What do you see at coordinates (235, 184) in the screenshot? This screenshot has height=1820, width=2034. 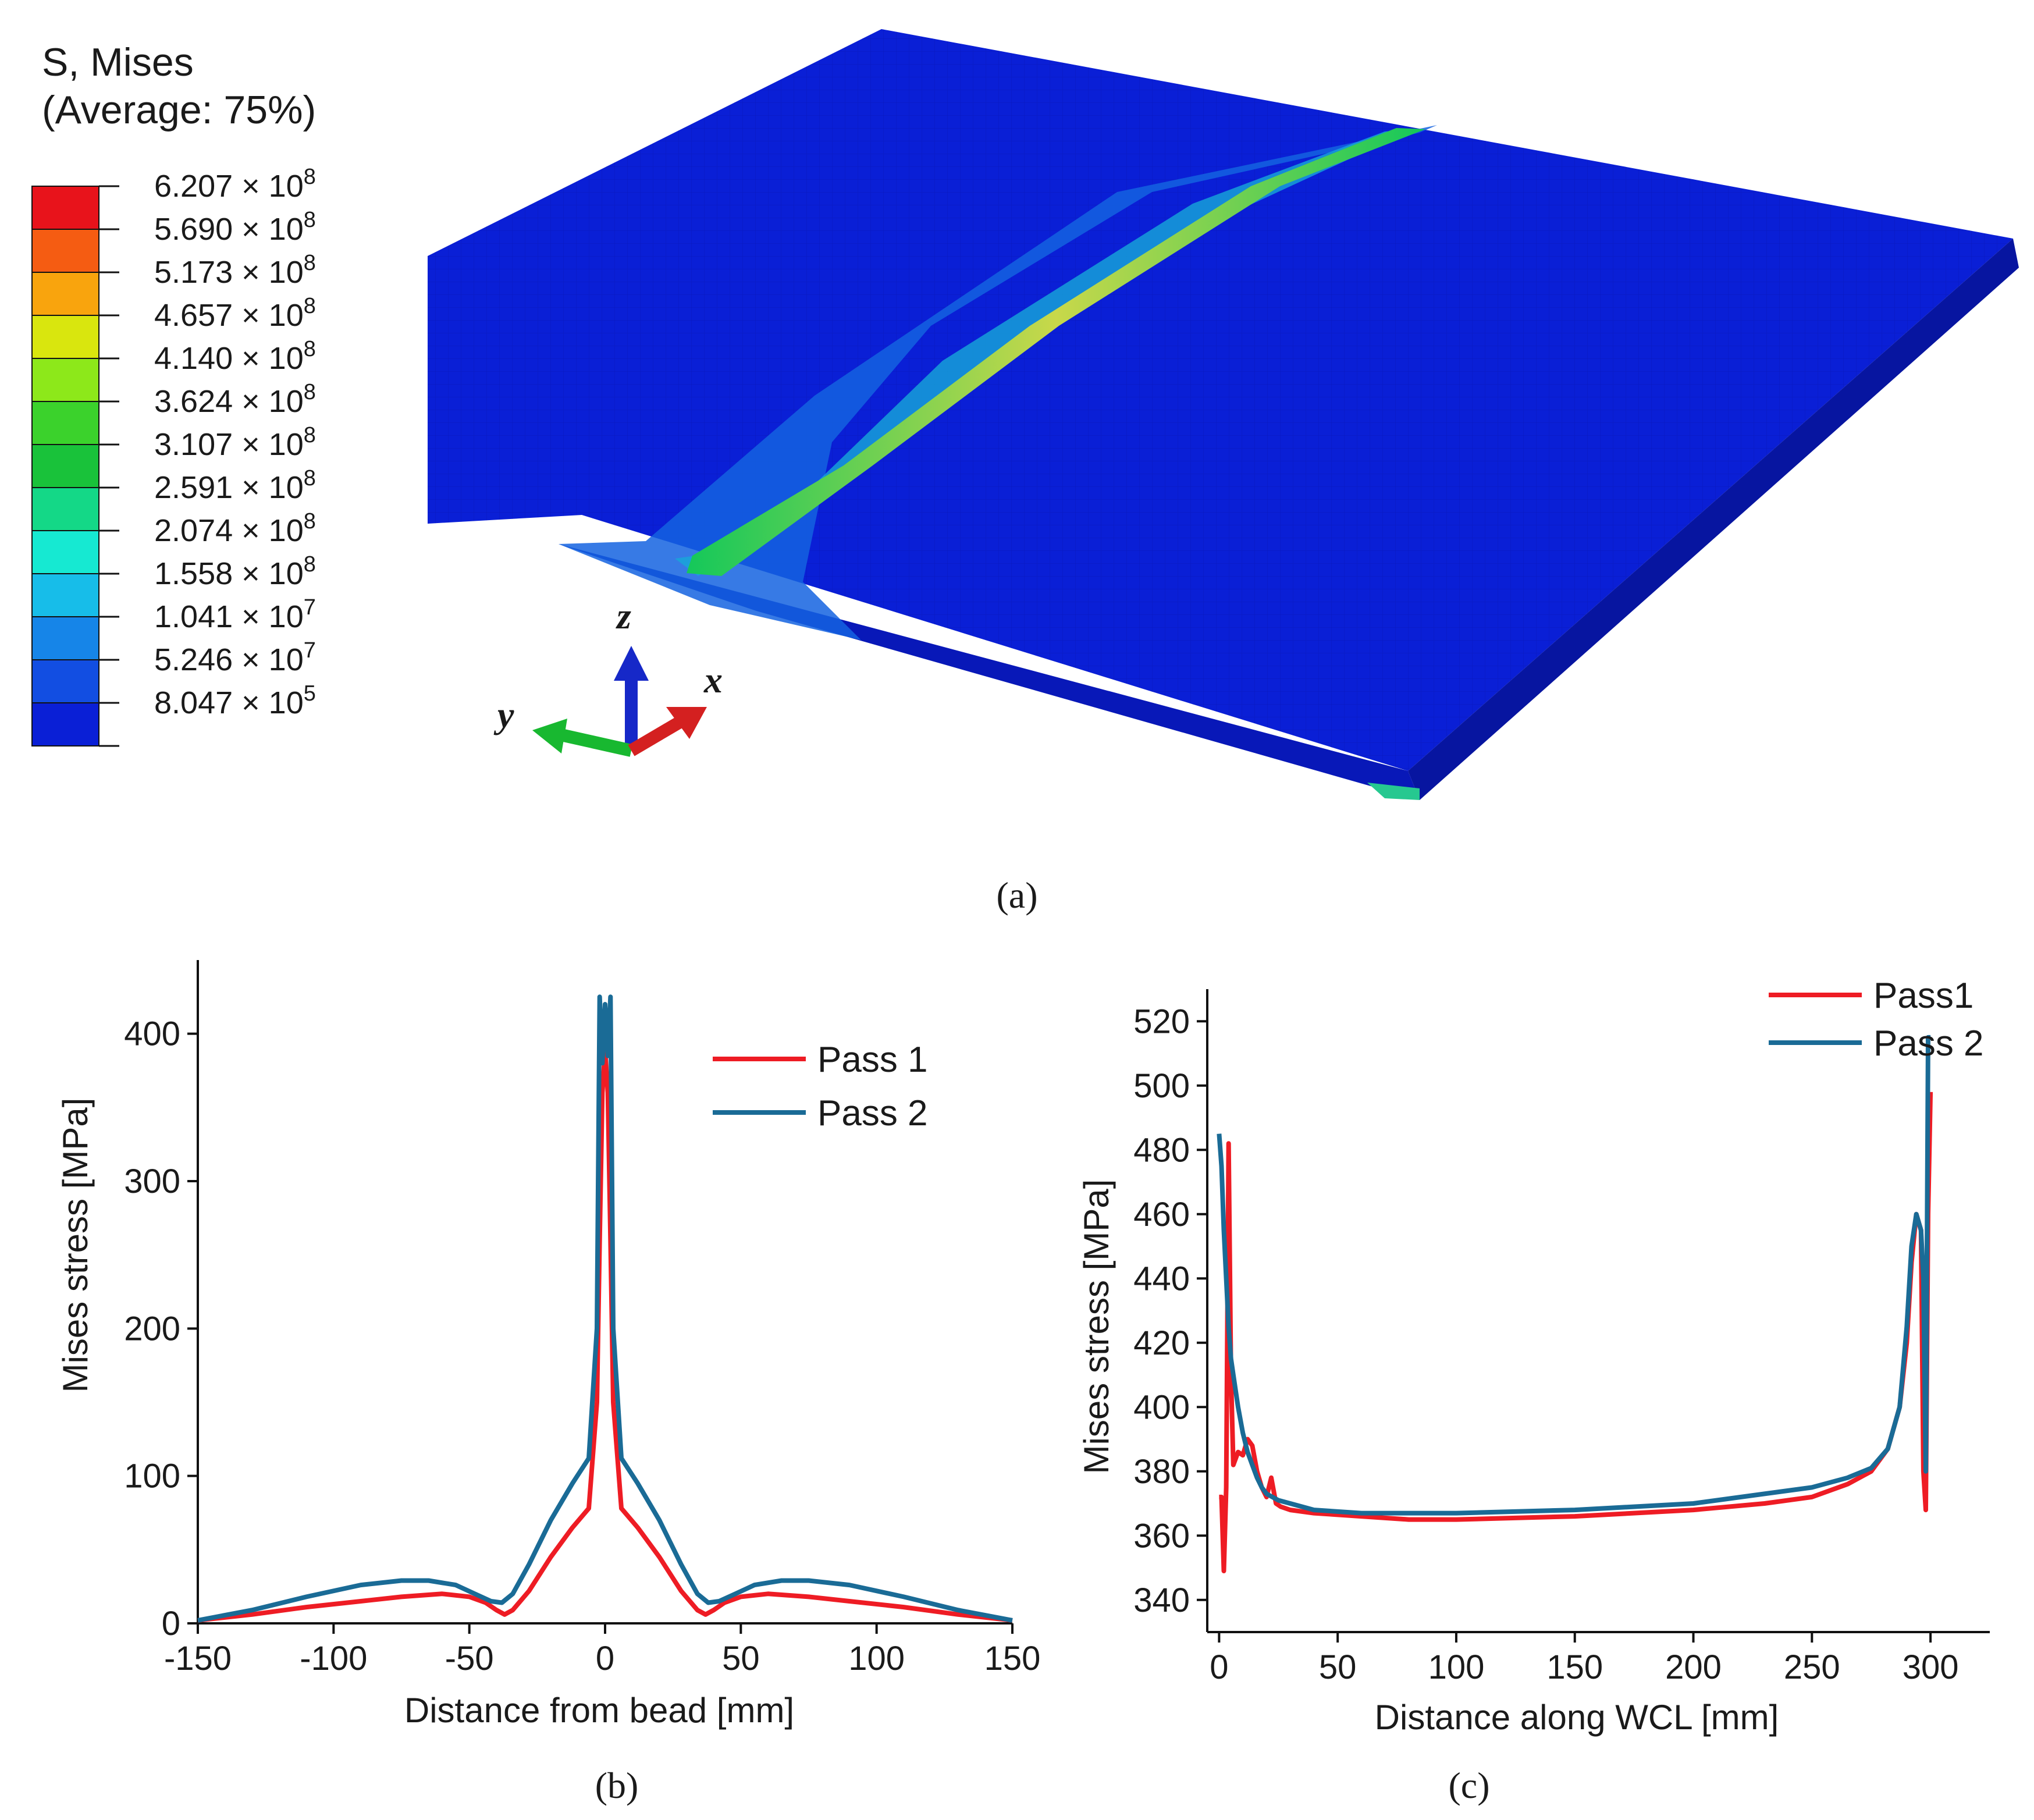 I see `legend-label-0: 6.207 × 10⁸` at bounding box center [235, 184].